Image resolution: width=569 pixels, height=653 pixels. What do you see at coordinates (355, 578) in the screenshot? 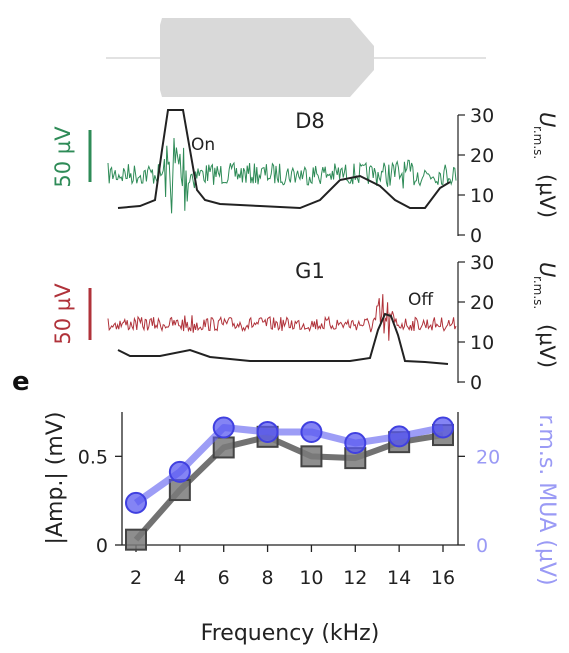
I see `x-tick-label: 12` at bounding box center [355, 578].